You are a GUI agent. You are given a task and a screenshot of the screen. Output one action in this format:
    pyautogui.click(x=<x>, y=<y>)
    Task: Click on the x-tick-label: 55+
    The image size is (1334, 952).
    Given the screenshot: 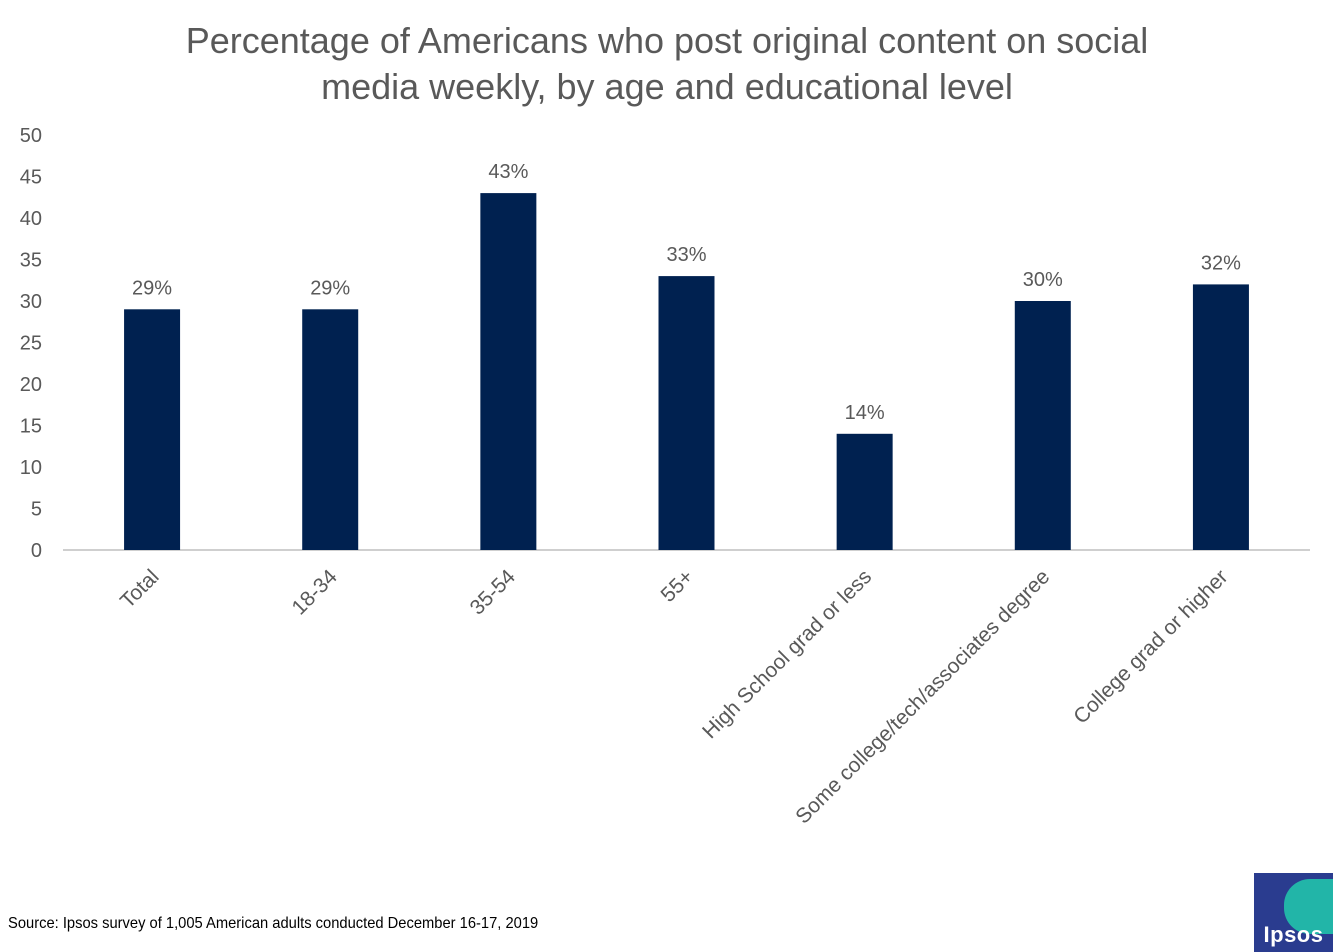 What is the action you would take?
    pyautogui.click(x=677, y=585)
    